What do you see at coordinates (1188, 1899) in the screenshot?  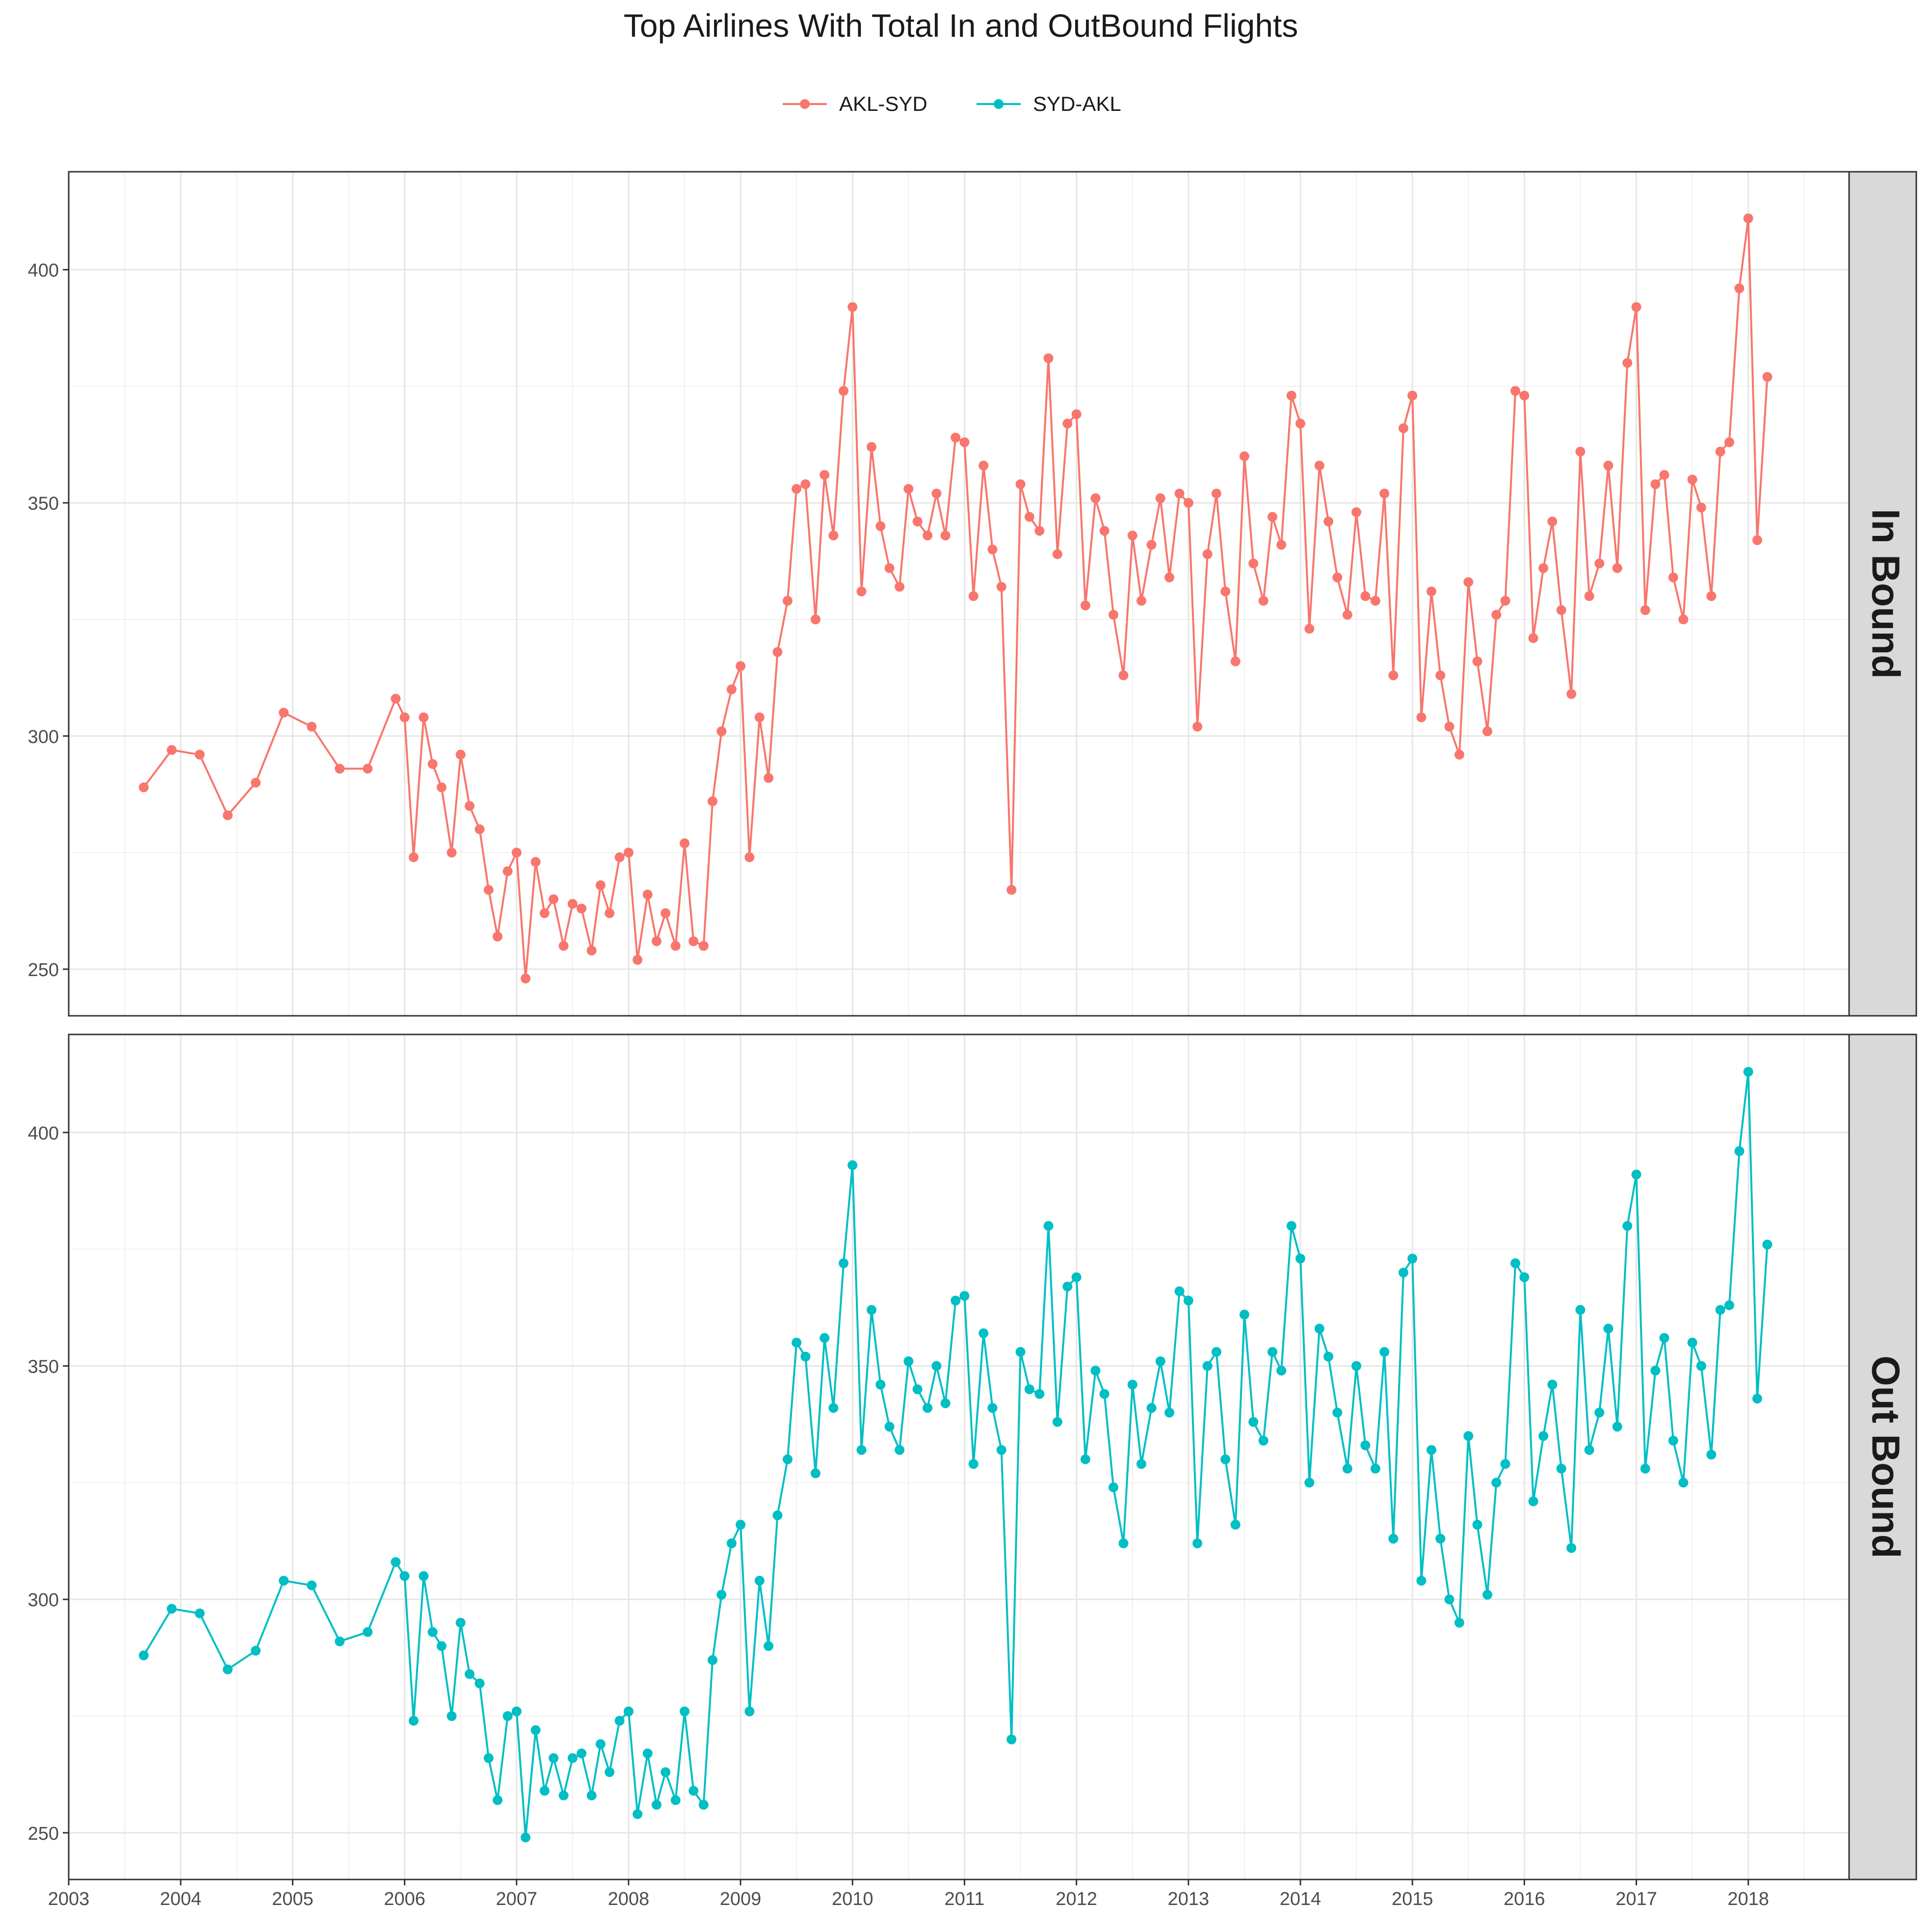 I see `x-tick-label: 2013` at bounding box center [1188, 1899].